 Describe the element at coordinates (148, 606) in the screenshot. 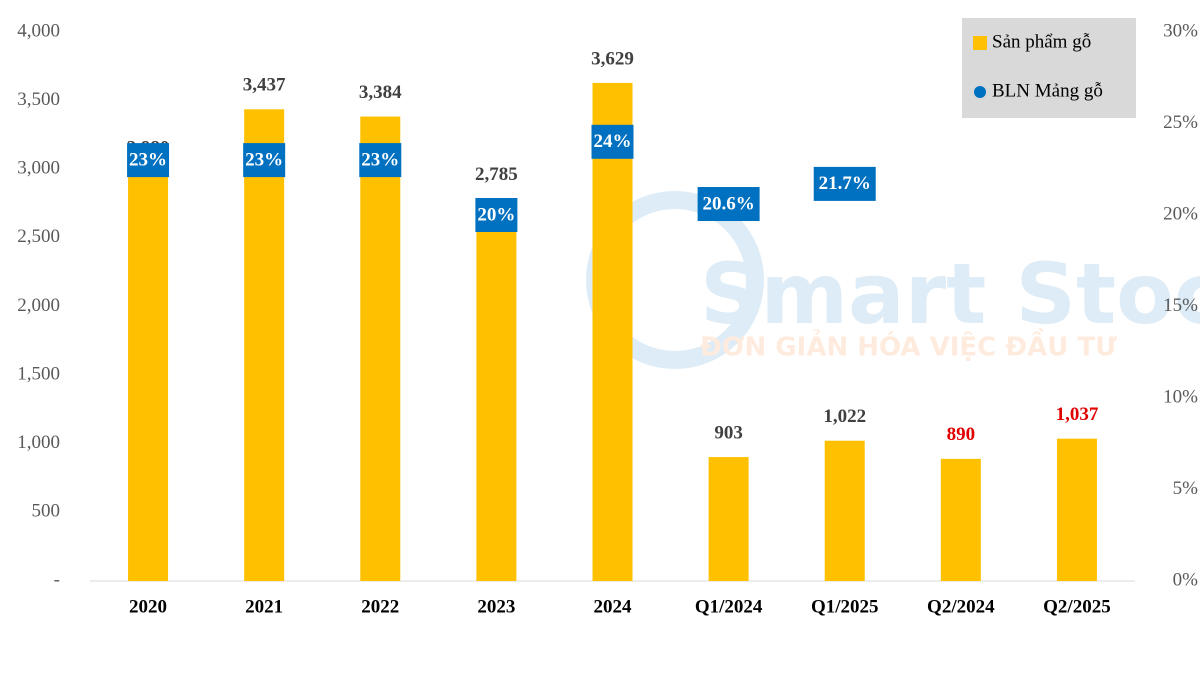

I see `x-tick-label: 2020` at that location.